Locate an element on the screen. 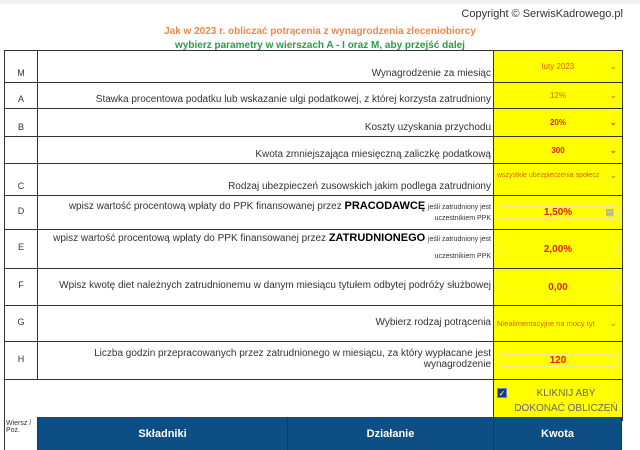 The height and width of the screenshot is (450, 640). diet-input: 0,00 is located at coordinates (558, 287).